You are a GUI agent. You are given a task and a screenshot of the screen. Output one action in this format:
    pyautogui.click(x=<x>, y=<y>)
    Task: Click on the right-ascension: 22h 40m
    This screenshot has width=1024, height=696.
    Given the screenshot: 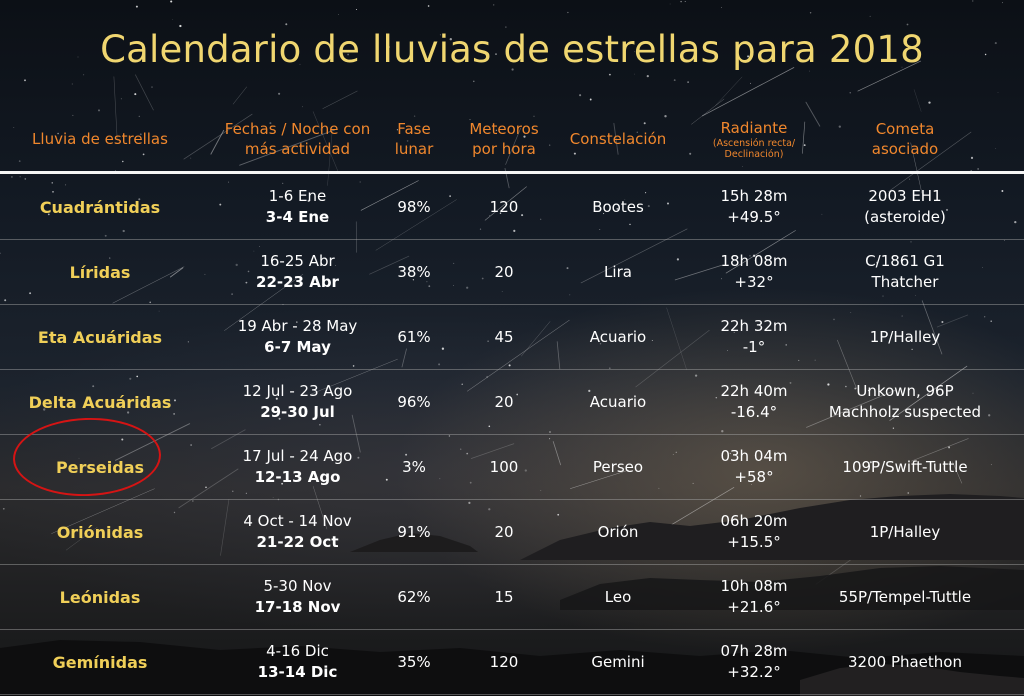 What is the action you would take?
    pyautogui.click(x=754, y=391)
    